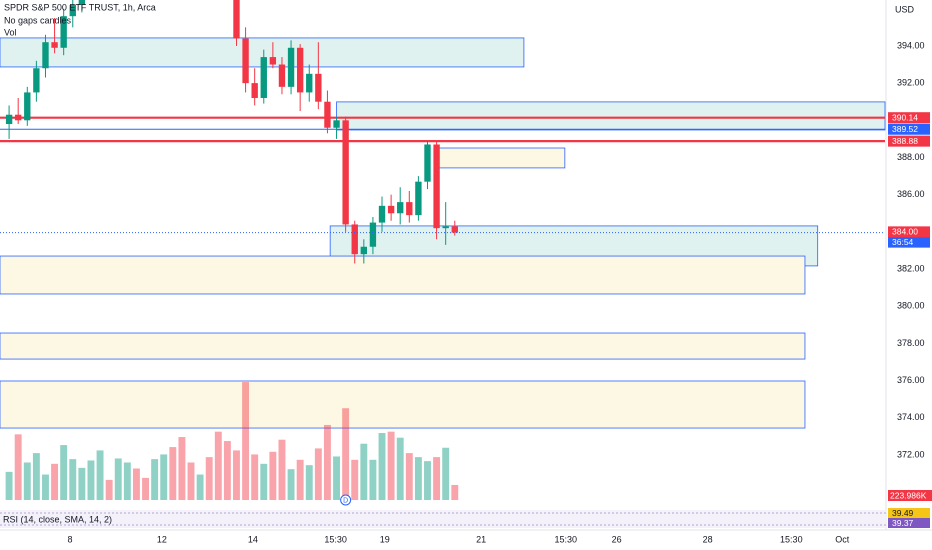 The width and height of the screenshot is (932, 550). What do you see at coordinates (162, 539) in the screenshot?
I see `x-tick-label: 12` at bounding box center [162, 539].